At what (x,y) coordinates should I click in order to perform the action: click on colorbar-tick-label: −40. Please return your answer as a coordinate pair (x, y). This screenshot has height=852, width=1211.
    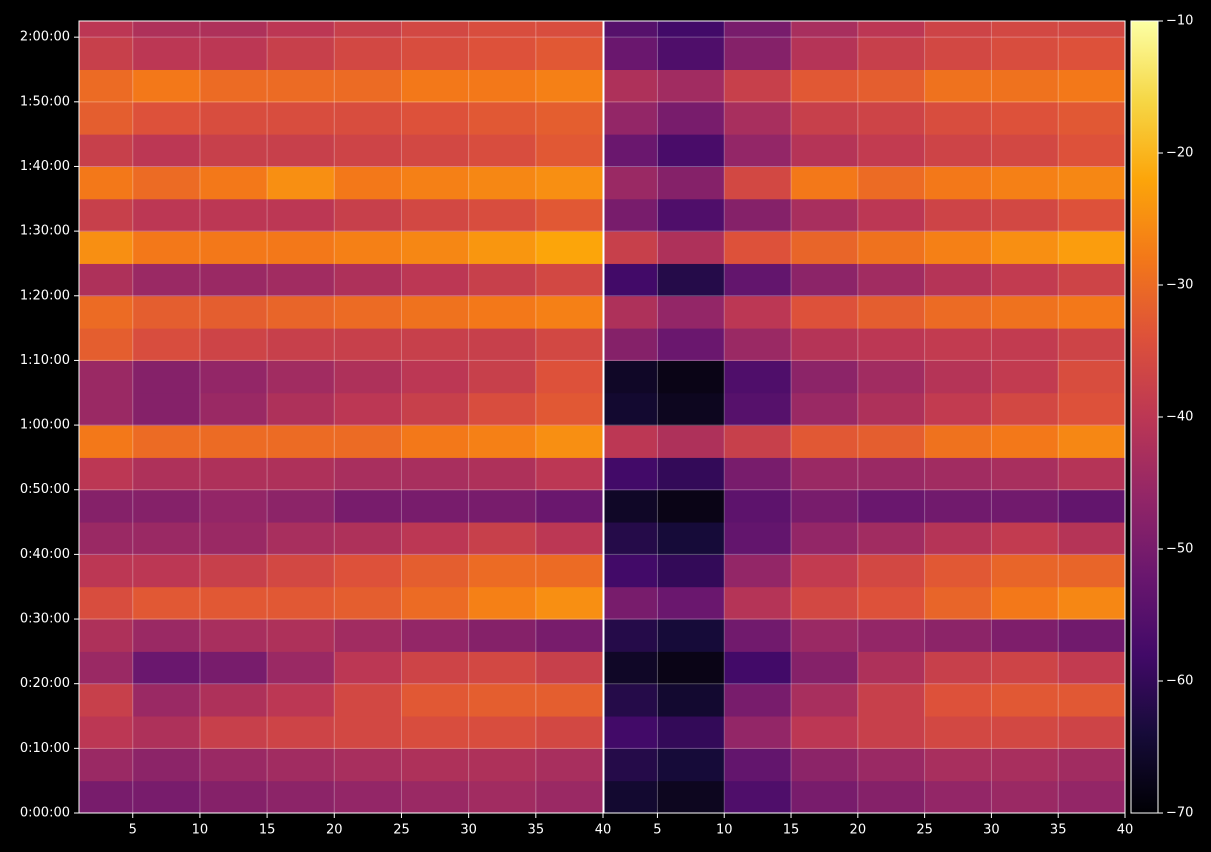
    Looking at the image, I should click on (1179, 417).